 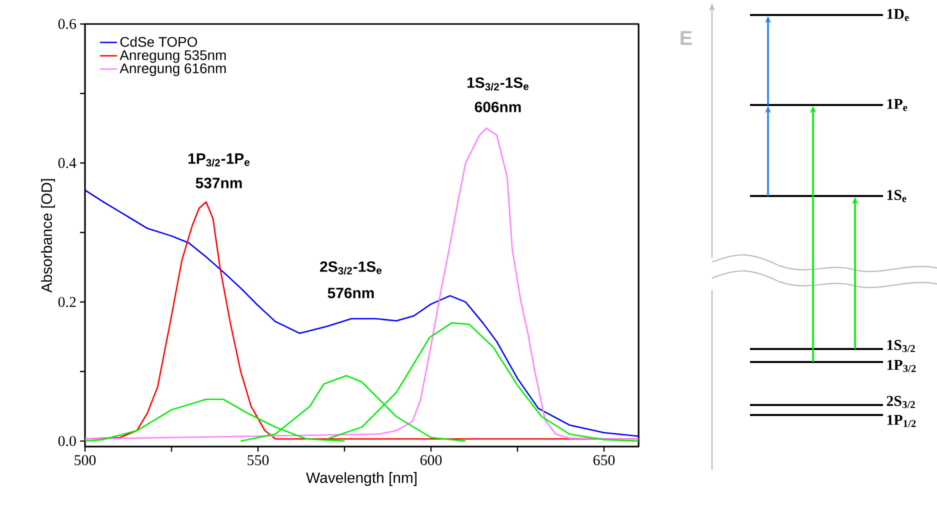 What do you see at coordinates (67, 163) in the screenshot?
I see `y-tick-label: 0.4` at bounding box center [67, 163].